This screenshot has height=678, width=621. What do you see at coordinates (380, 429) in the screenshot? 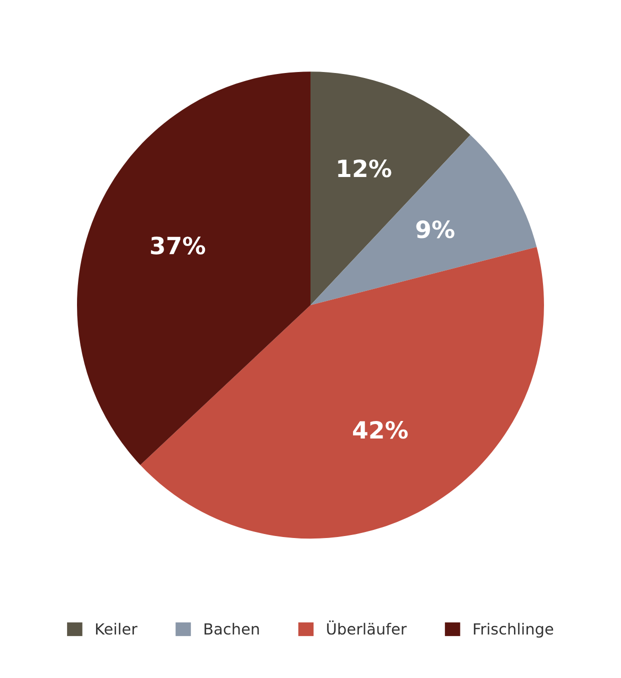
I see `data-label: 42%` at bounding box center [380, 429].